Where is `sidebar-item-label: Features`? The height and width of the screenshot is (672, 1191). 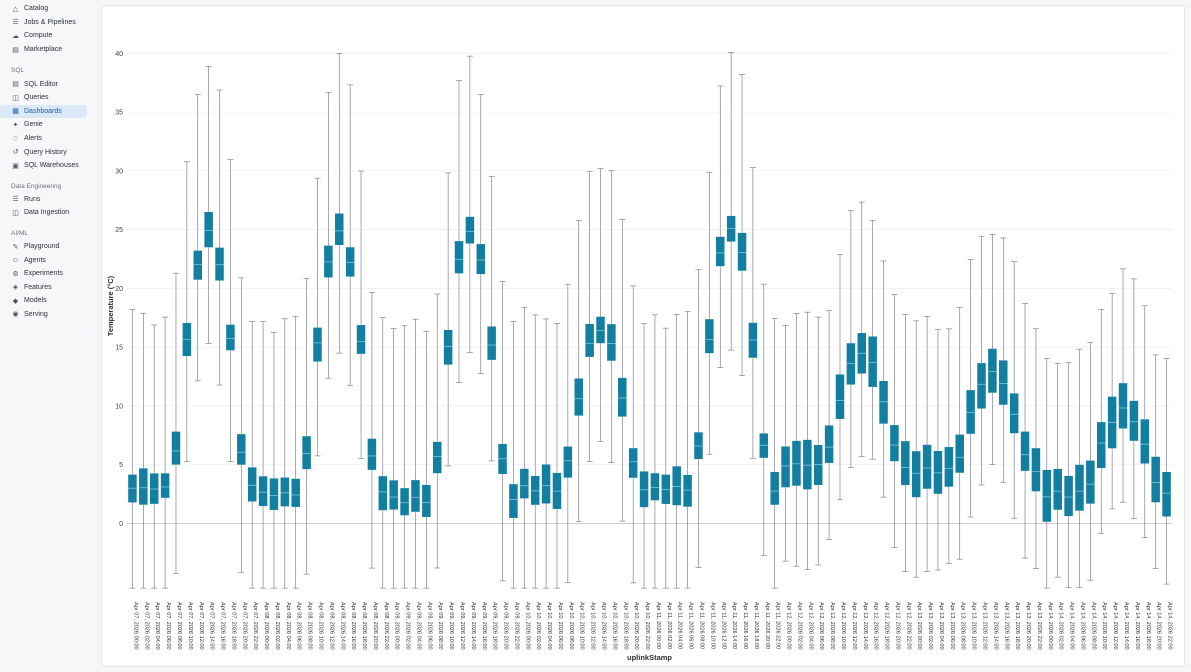
sidebar-item-label: Features is located at coordinates (38, 287).